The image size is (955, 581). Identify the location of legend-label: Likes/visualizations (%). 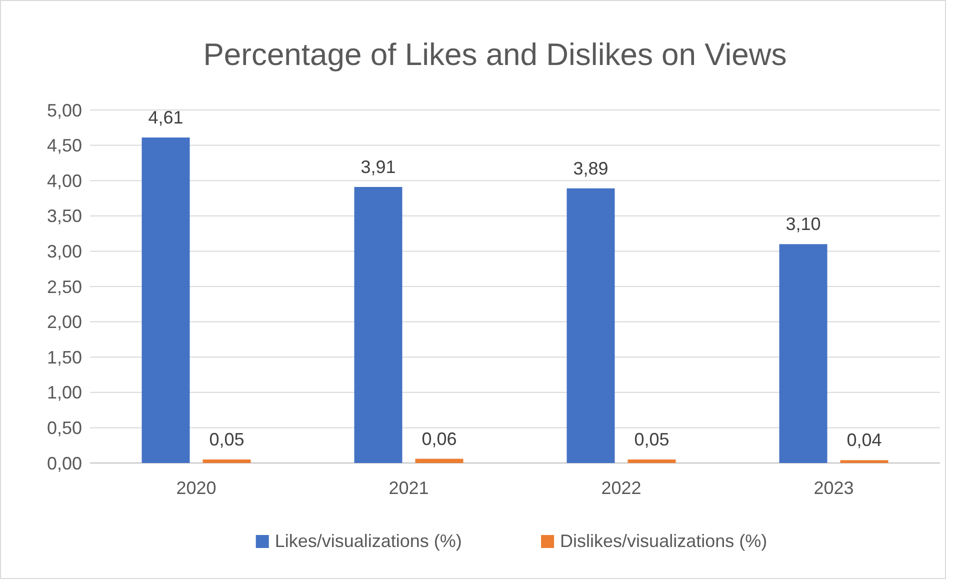
(368, 541).